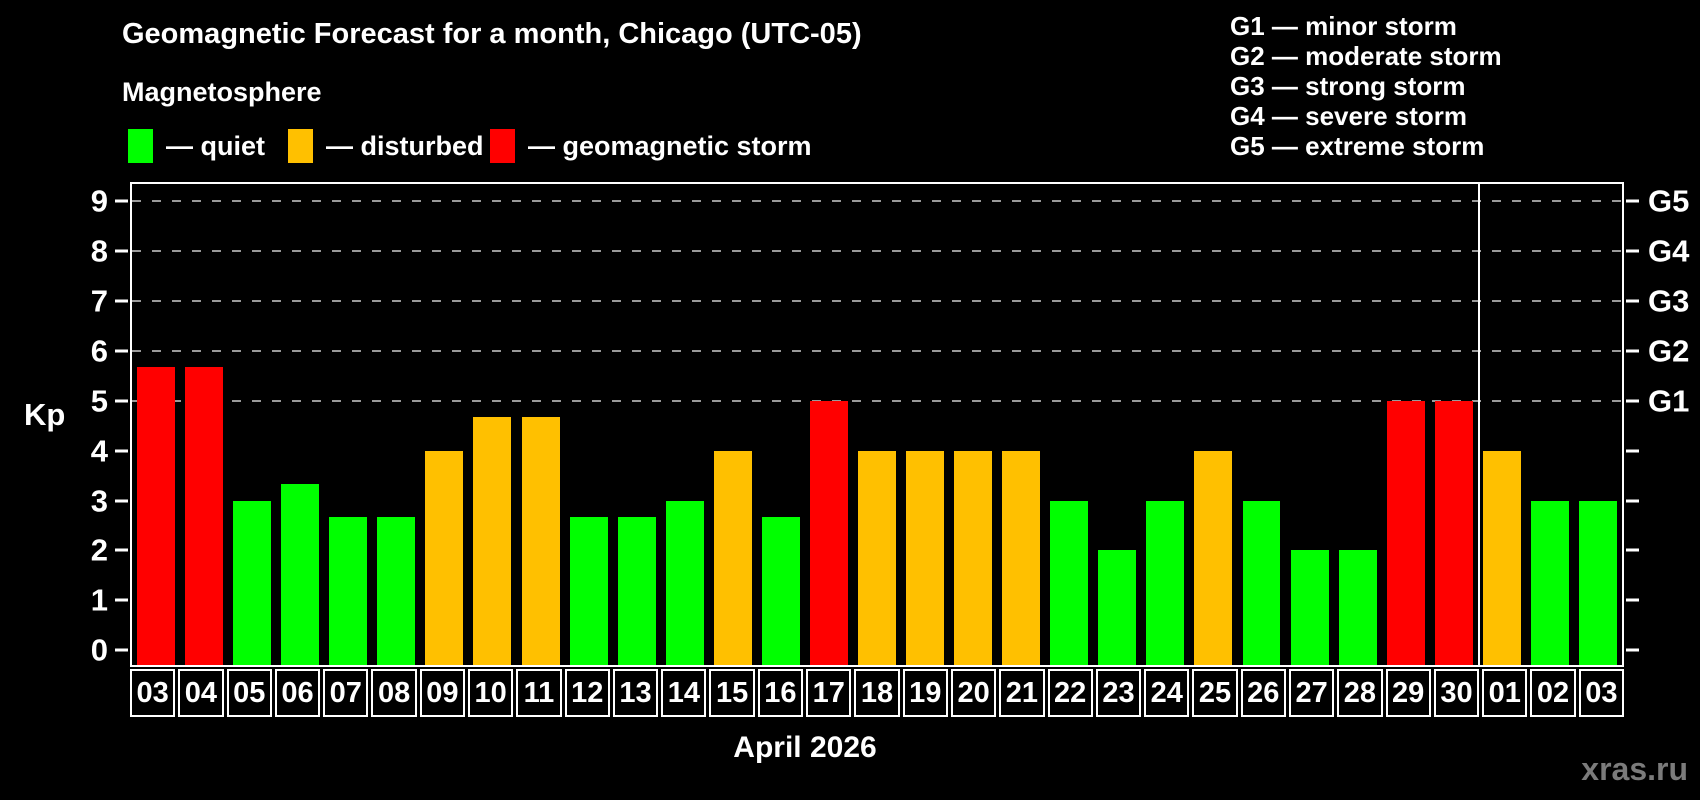  What do you see at coordinates (99, 600) in the screenshot?
I see `y-tick-label-1: 1` at bounding box center [99, 600].